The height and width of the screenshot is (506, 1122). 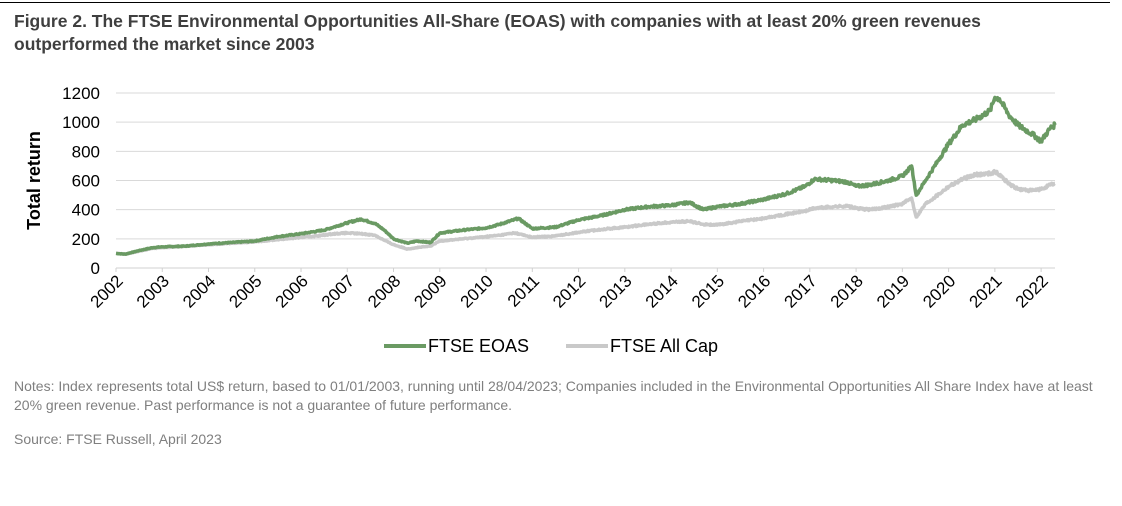 I want to click on x-tick-label: 2018, so click(x=847, y=291).